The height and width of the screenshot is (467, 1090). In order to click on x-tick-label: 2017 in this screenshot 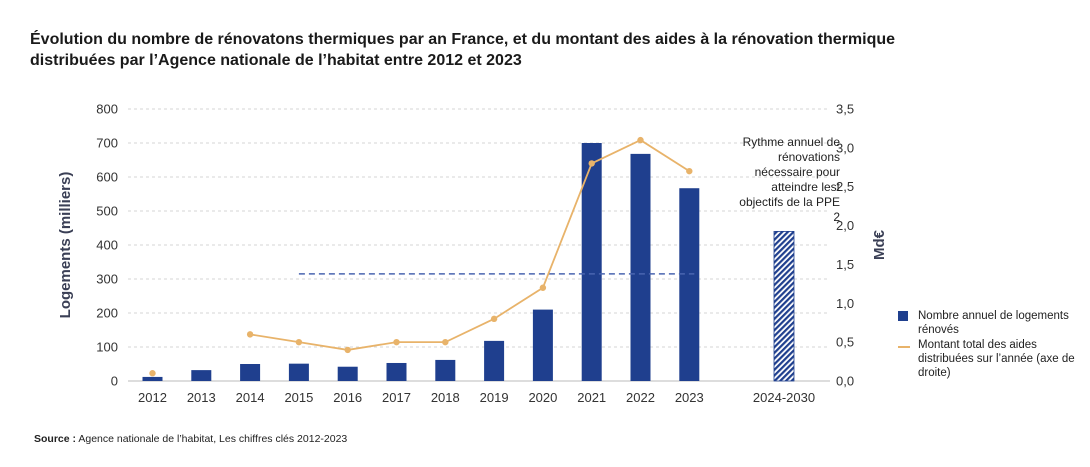, I will do `click(396, 397)`.